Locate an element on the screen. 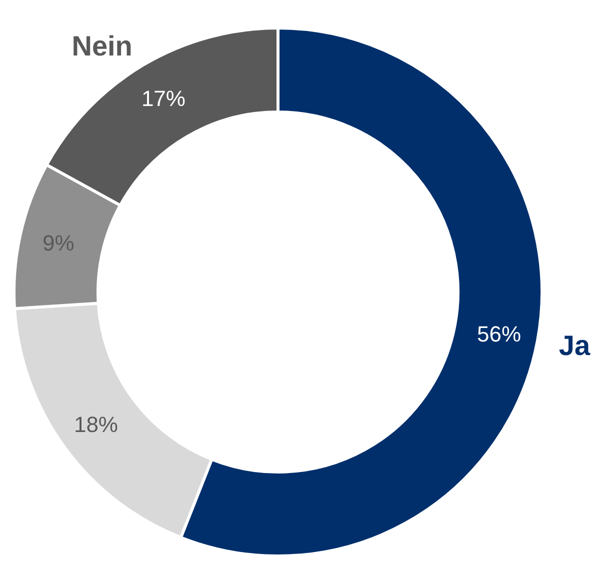 This screenshot has height=574, width=615. data-label: 56% is located at coordinates (499, 334).